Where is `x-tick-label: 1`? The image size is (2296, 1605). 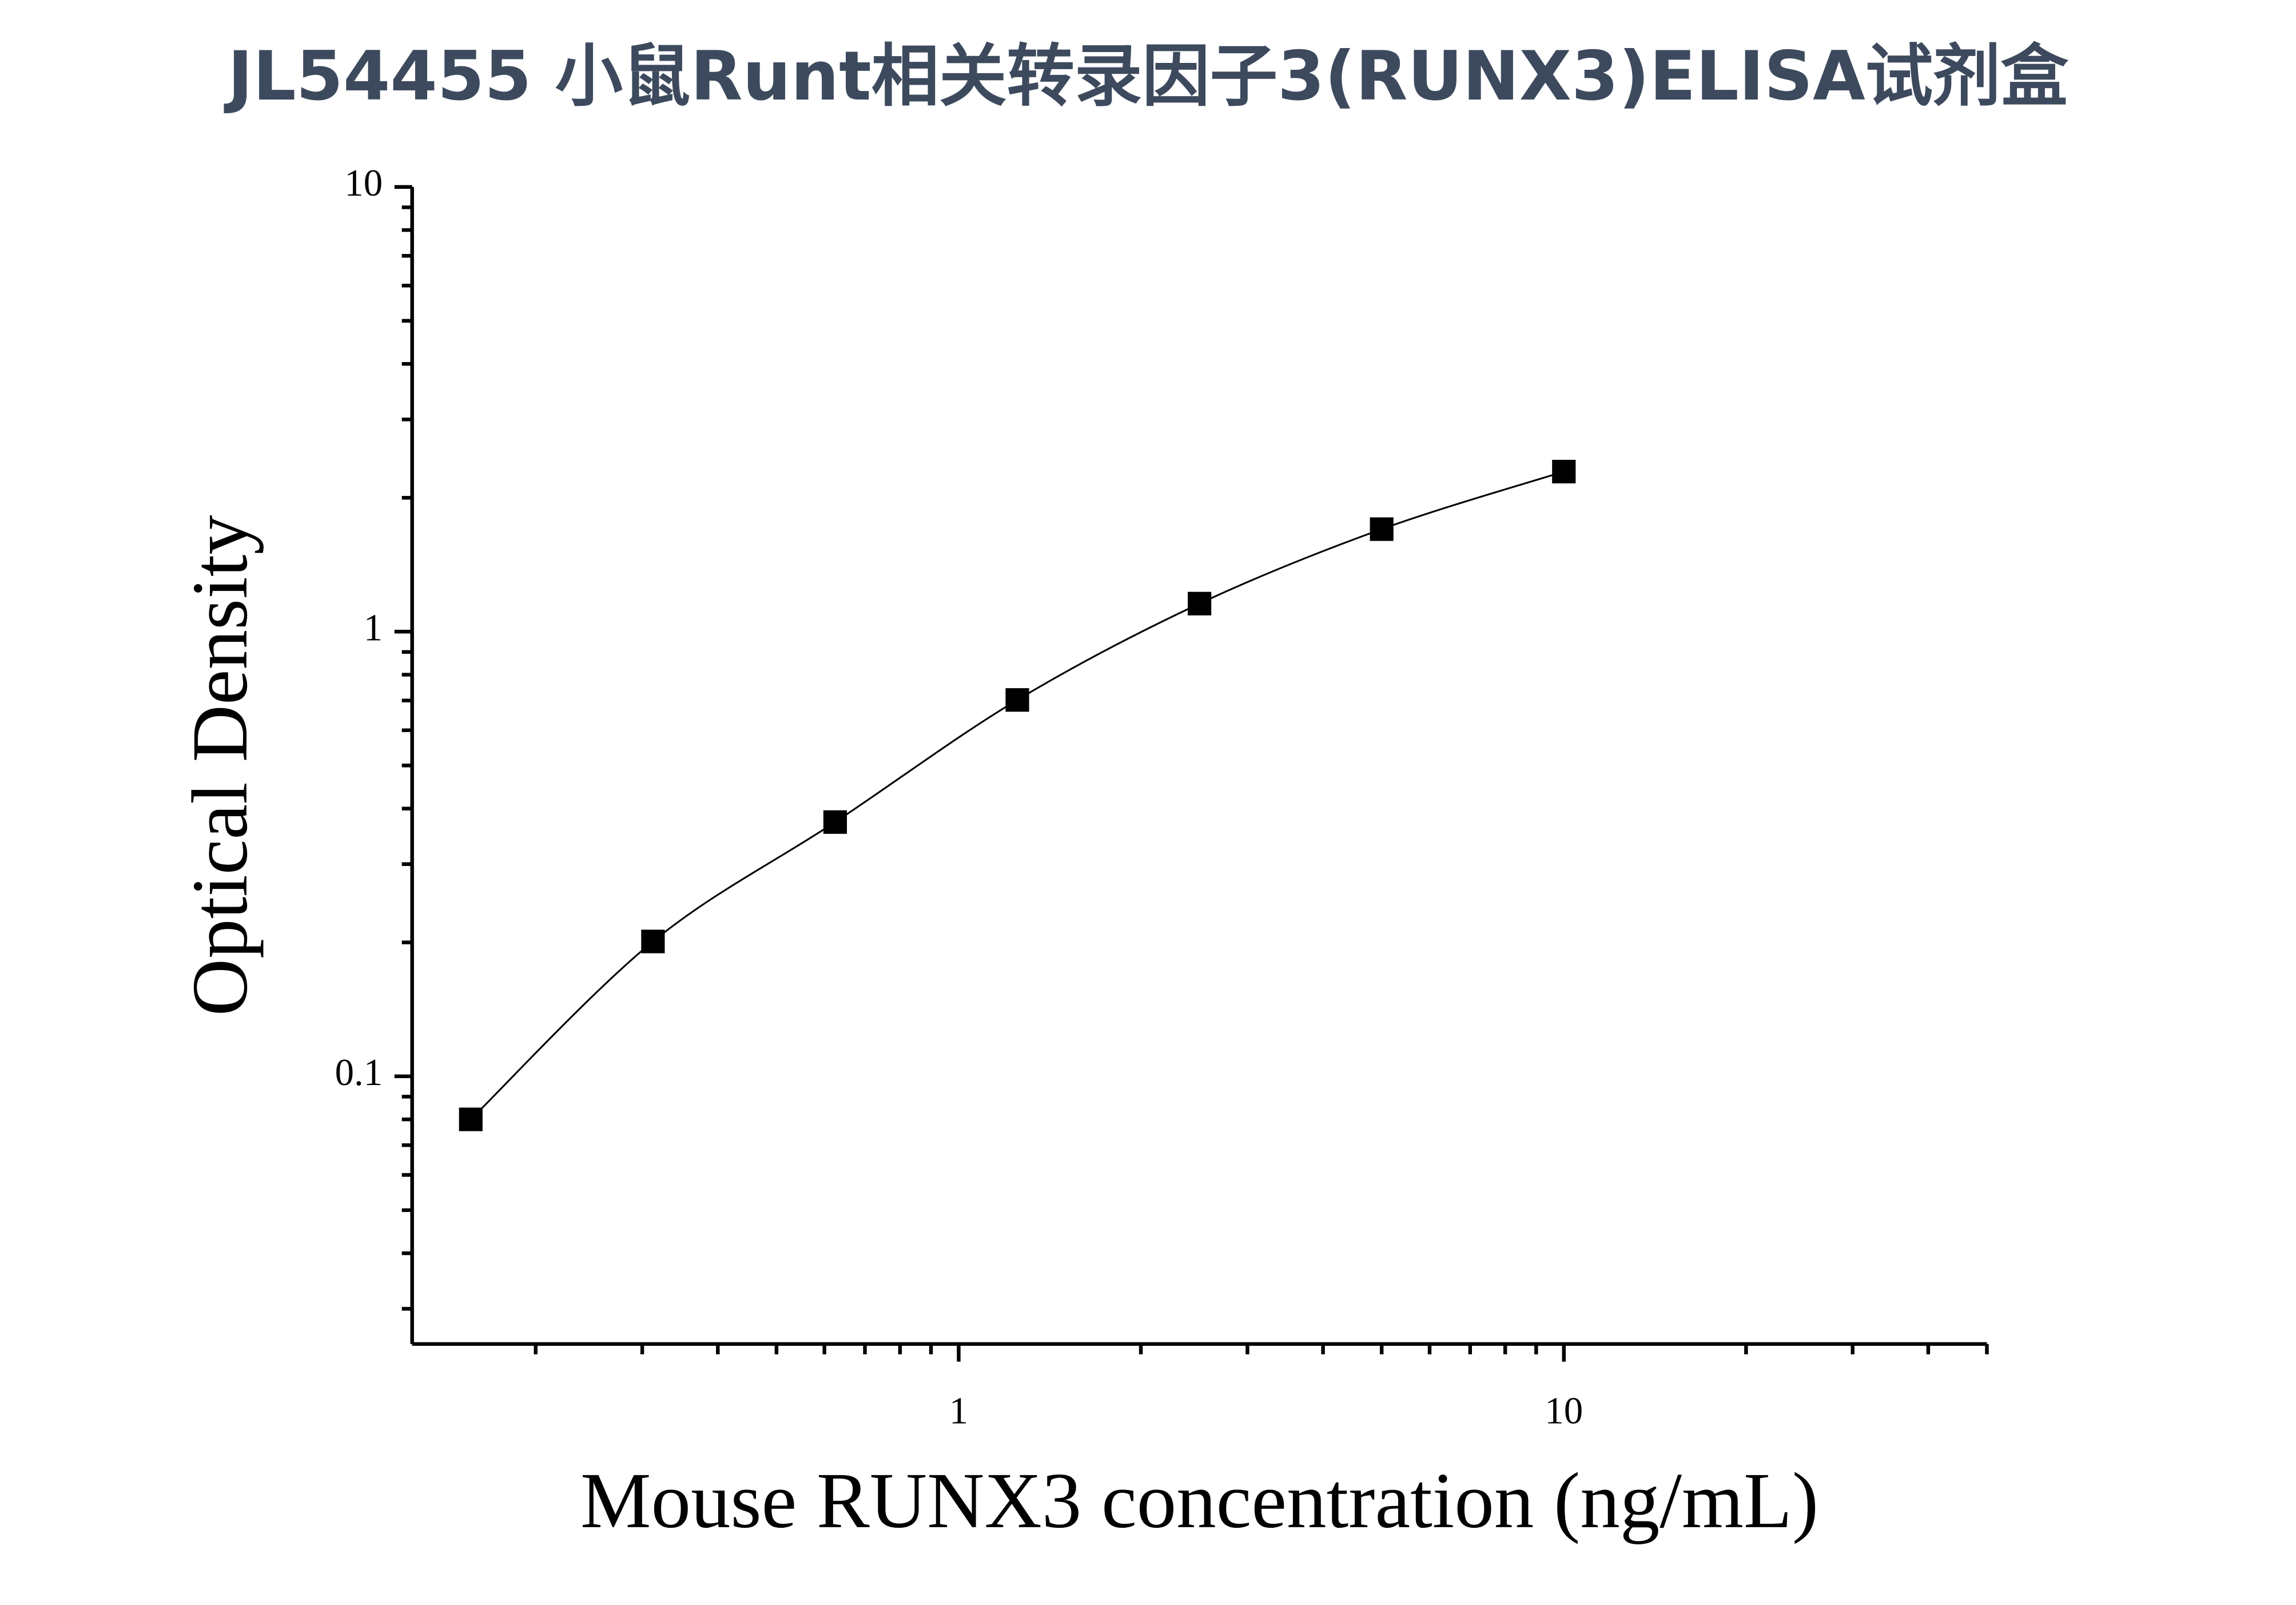
x-tick-label: 1 is located at coordinates (958, 1411).